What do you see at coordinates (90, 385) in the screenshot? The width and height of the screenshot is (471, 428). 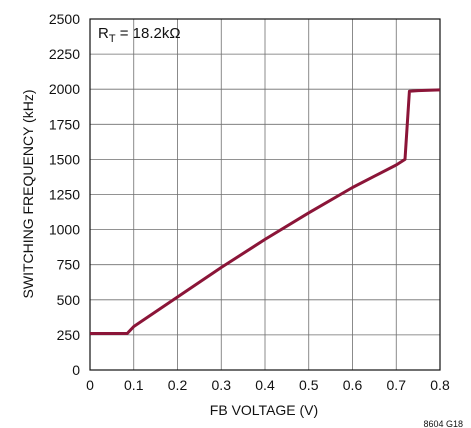 I see `x-tick-label: 0` at bounding box center [90, 385].